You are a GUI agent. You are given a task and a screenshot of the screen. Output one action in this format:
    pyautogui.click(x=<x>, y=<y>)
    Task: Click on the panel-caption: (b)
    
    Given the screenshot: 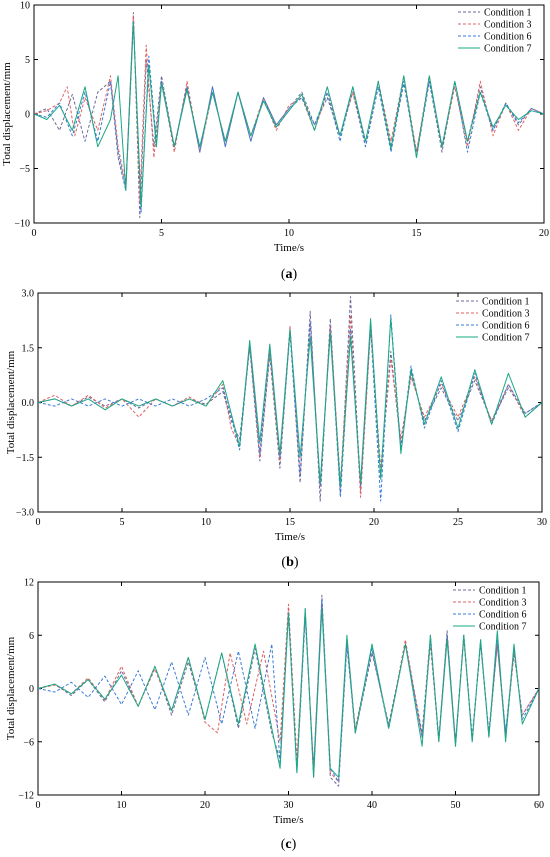 What is the action you would take?
    pyautogui.click(x=289, y=562)
    